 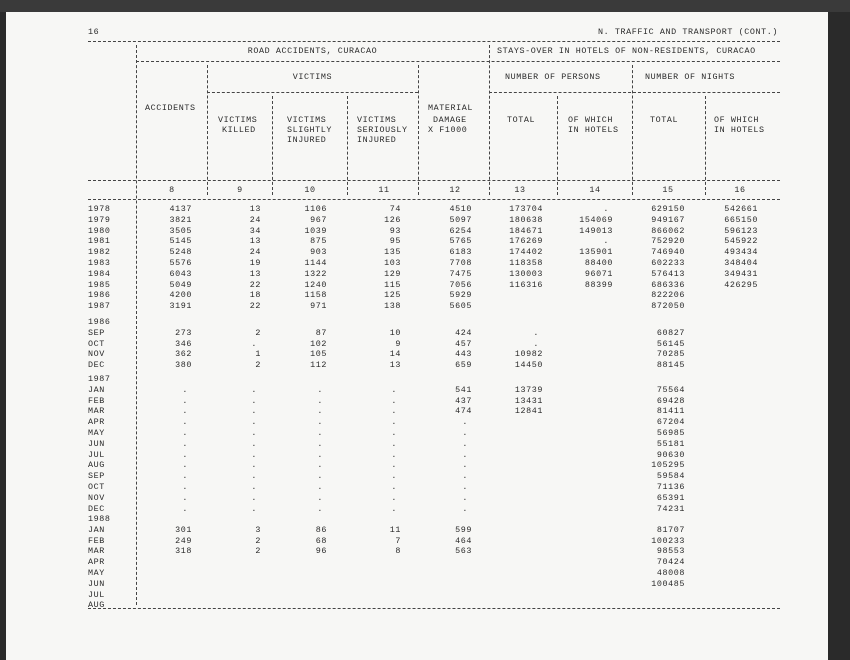 I want to click on cell-persons-total: 184671, so click(x=526, y=230).